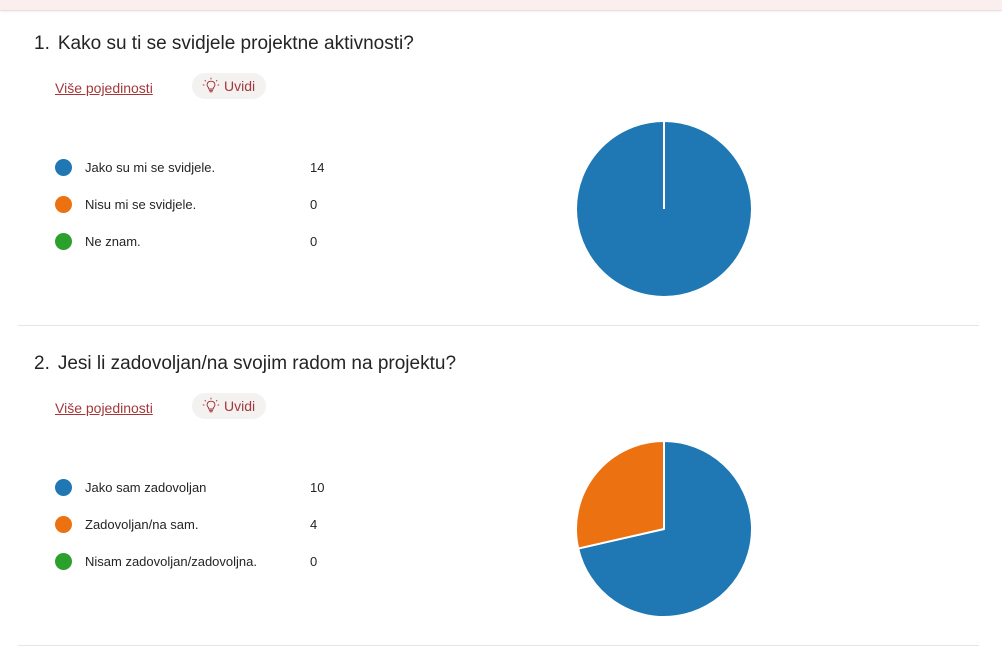  I want to click on legend-label: Zadovoljan/na sam., so click(142, 524).